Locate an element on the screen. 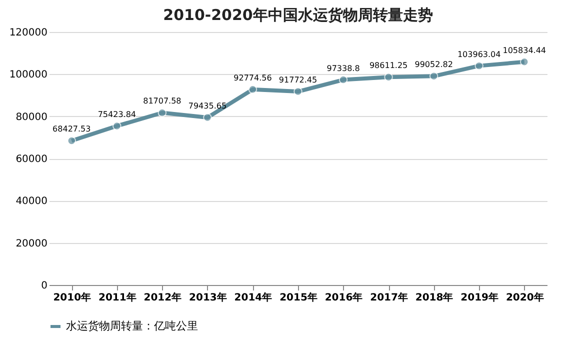  x-tick-label: 2012年 is located at coordinates (163, 298).